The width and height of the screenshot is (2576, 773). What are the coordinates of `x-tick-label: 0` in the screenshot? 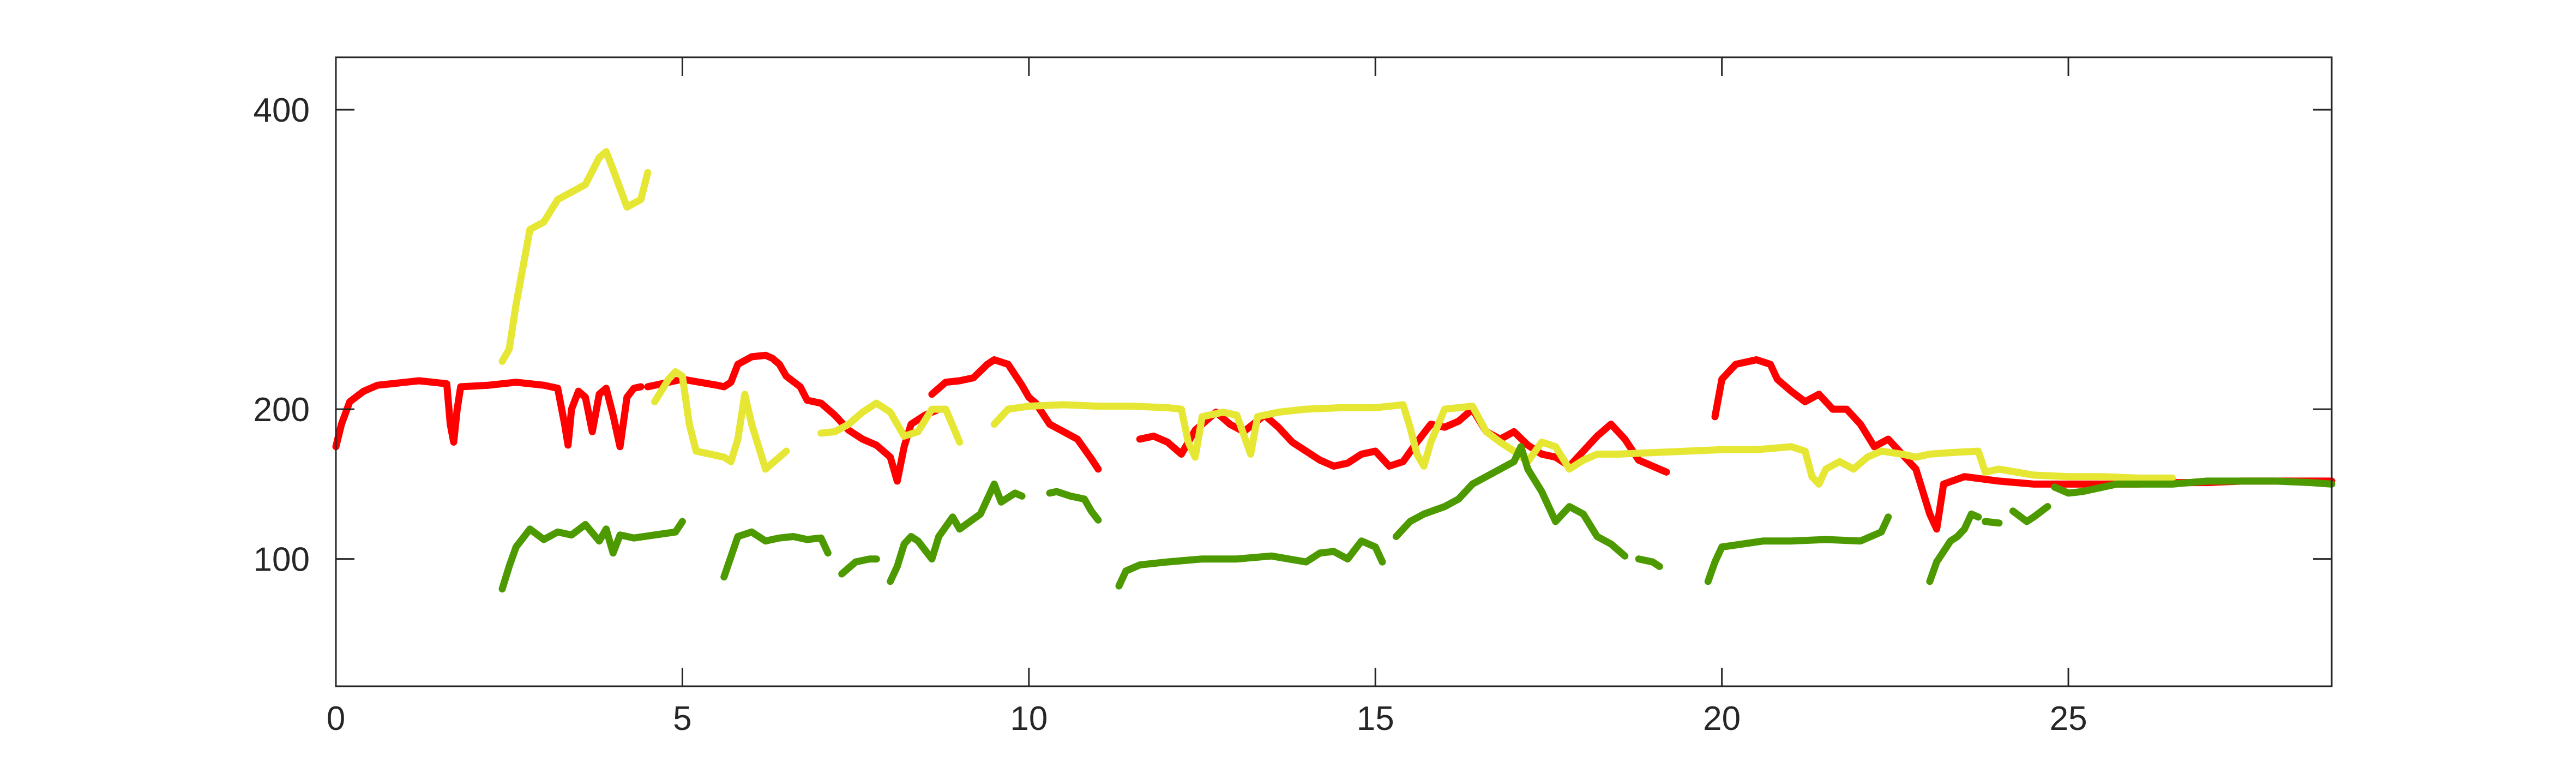 It's located at (336, 719).